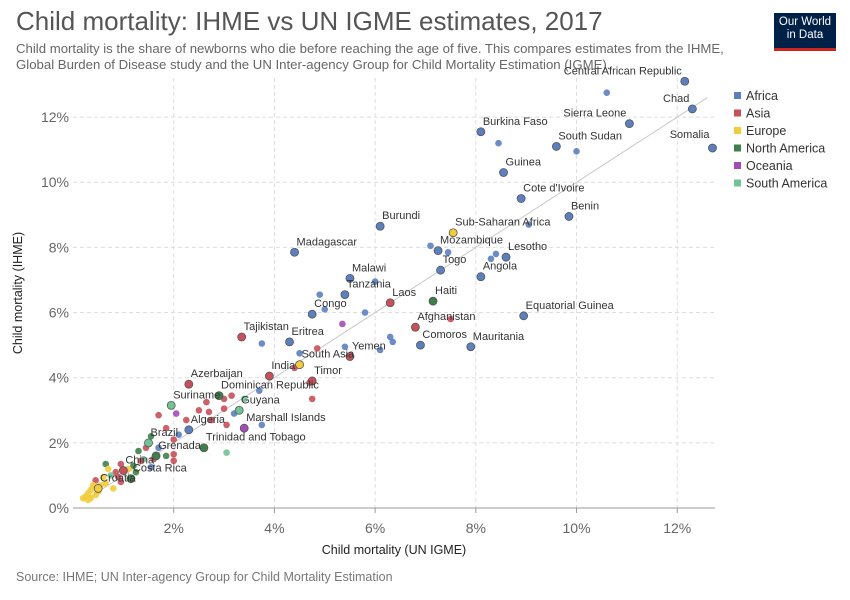  What do you see at coordinates (269, 376) in the screenshot?
I see `point-india` at bounding box center [269, 376].